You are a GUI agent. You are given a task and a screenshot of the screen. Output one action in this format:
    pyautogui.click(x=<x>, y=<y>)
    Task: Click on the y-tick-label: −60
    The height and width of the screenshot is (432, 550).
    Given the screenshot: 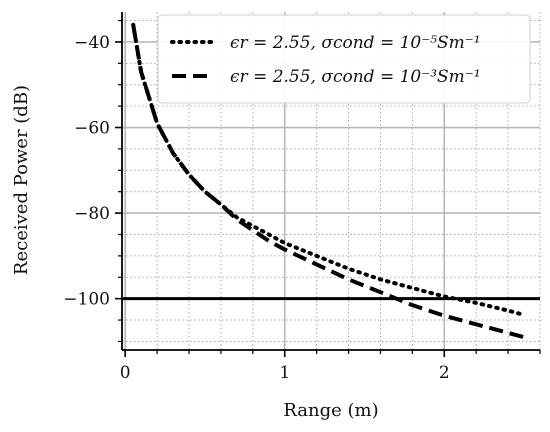 What is the action you would take?
    pyautogui.click(x=92, y=129)
    